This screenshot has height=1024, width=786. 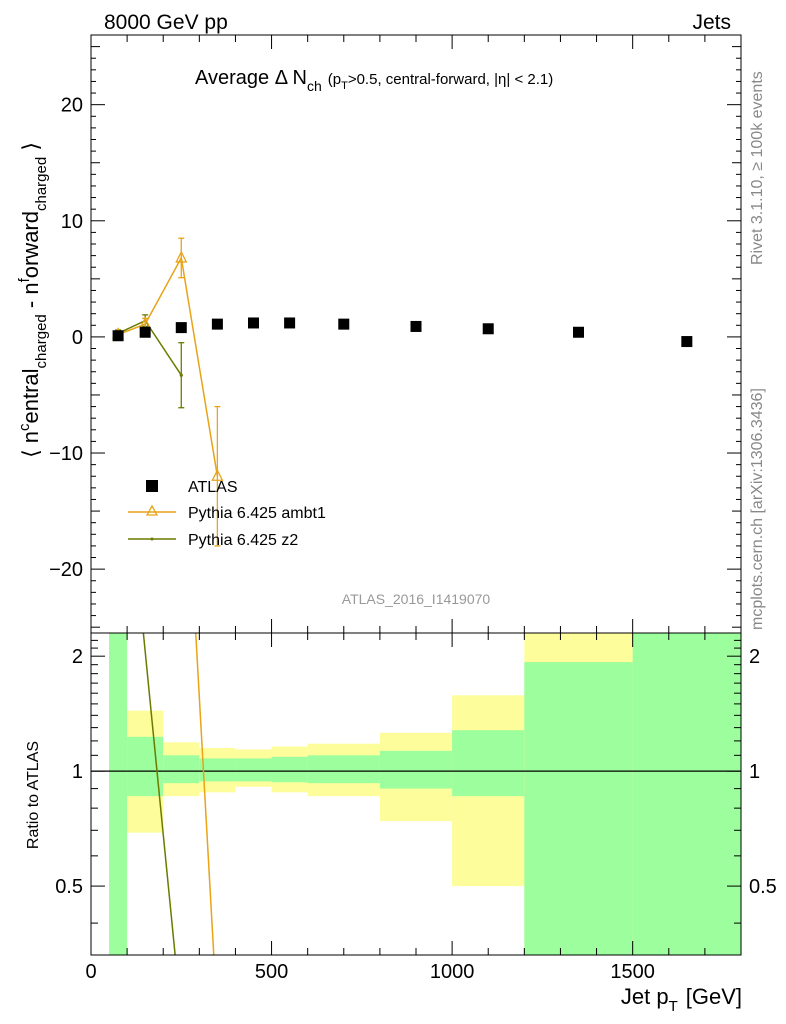 What do you see at coordinates (344, 86) in the screenshot?
I see `title-rest-sub: T` at bounding box center [344, 86].